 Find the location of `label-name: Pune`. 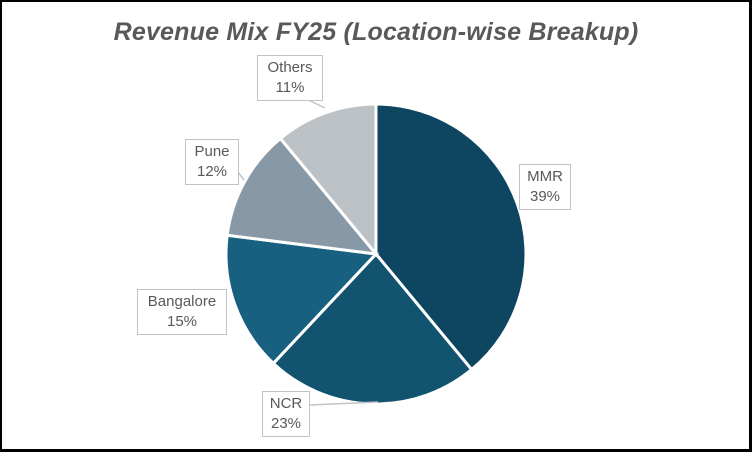

label-name: Pune is located at coordinates (212, 151).